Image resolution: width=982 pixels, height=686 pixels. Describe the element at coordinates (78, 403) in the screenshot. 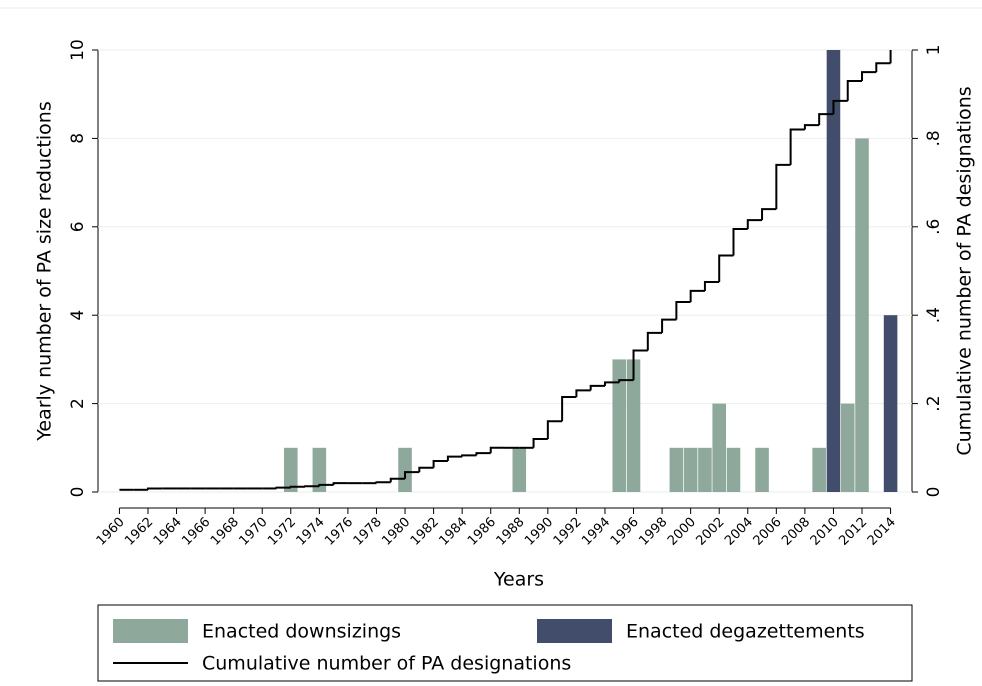

I see `y-tick-label: 2` at that location.